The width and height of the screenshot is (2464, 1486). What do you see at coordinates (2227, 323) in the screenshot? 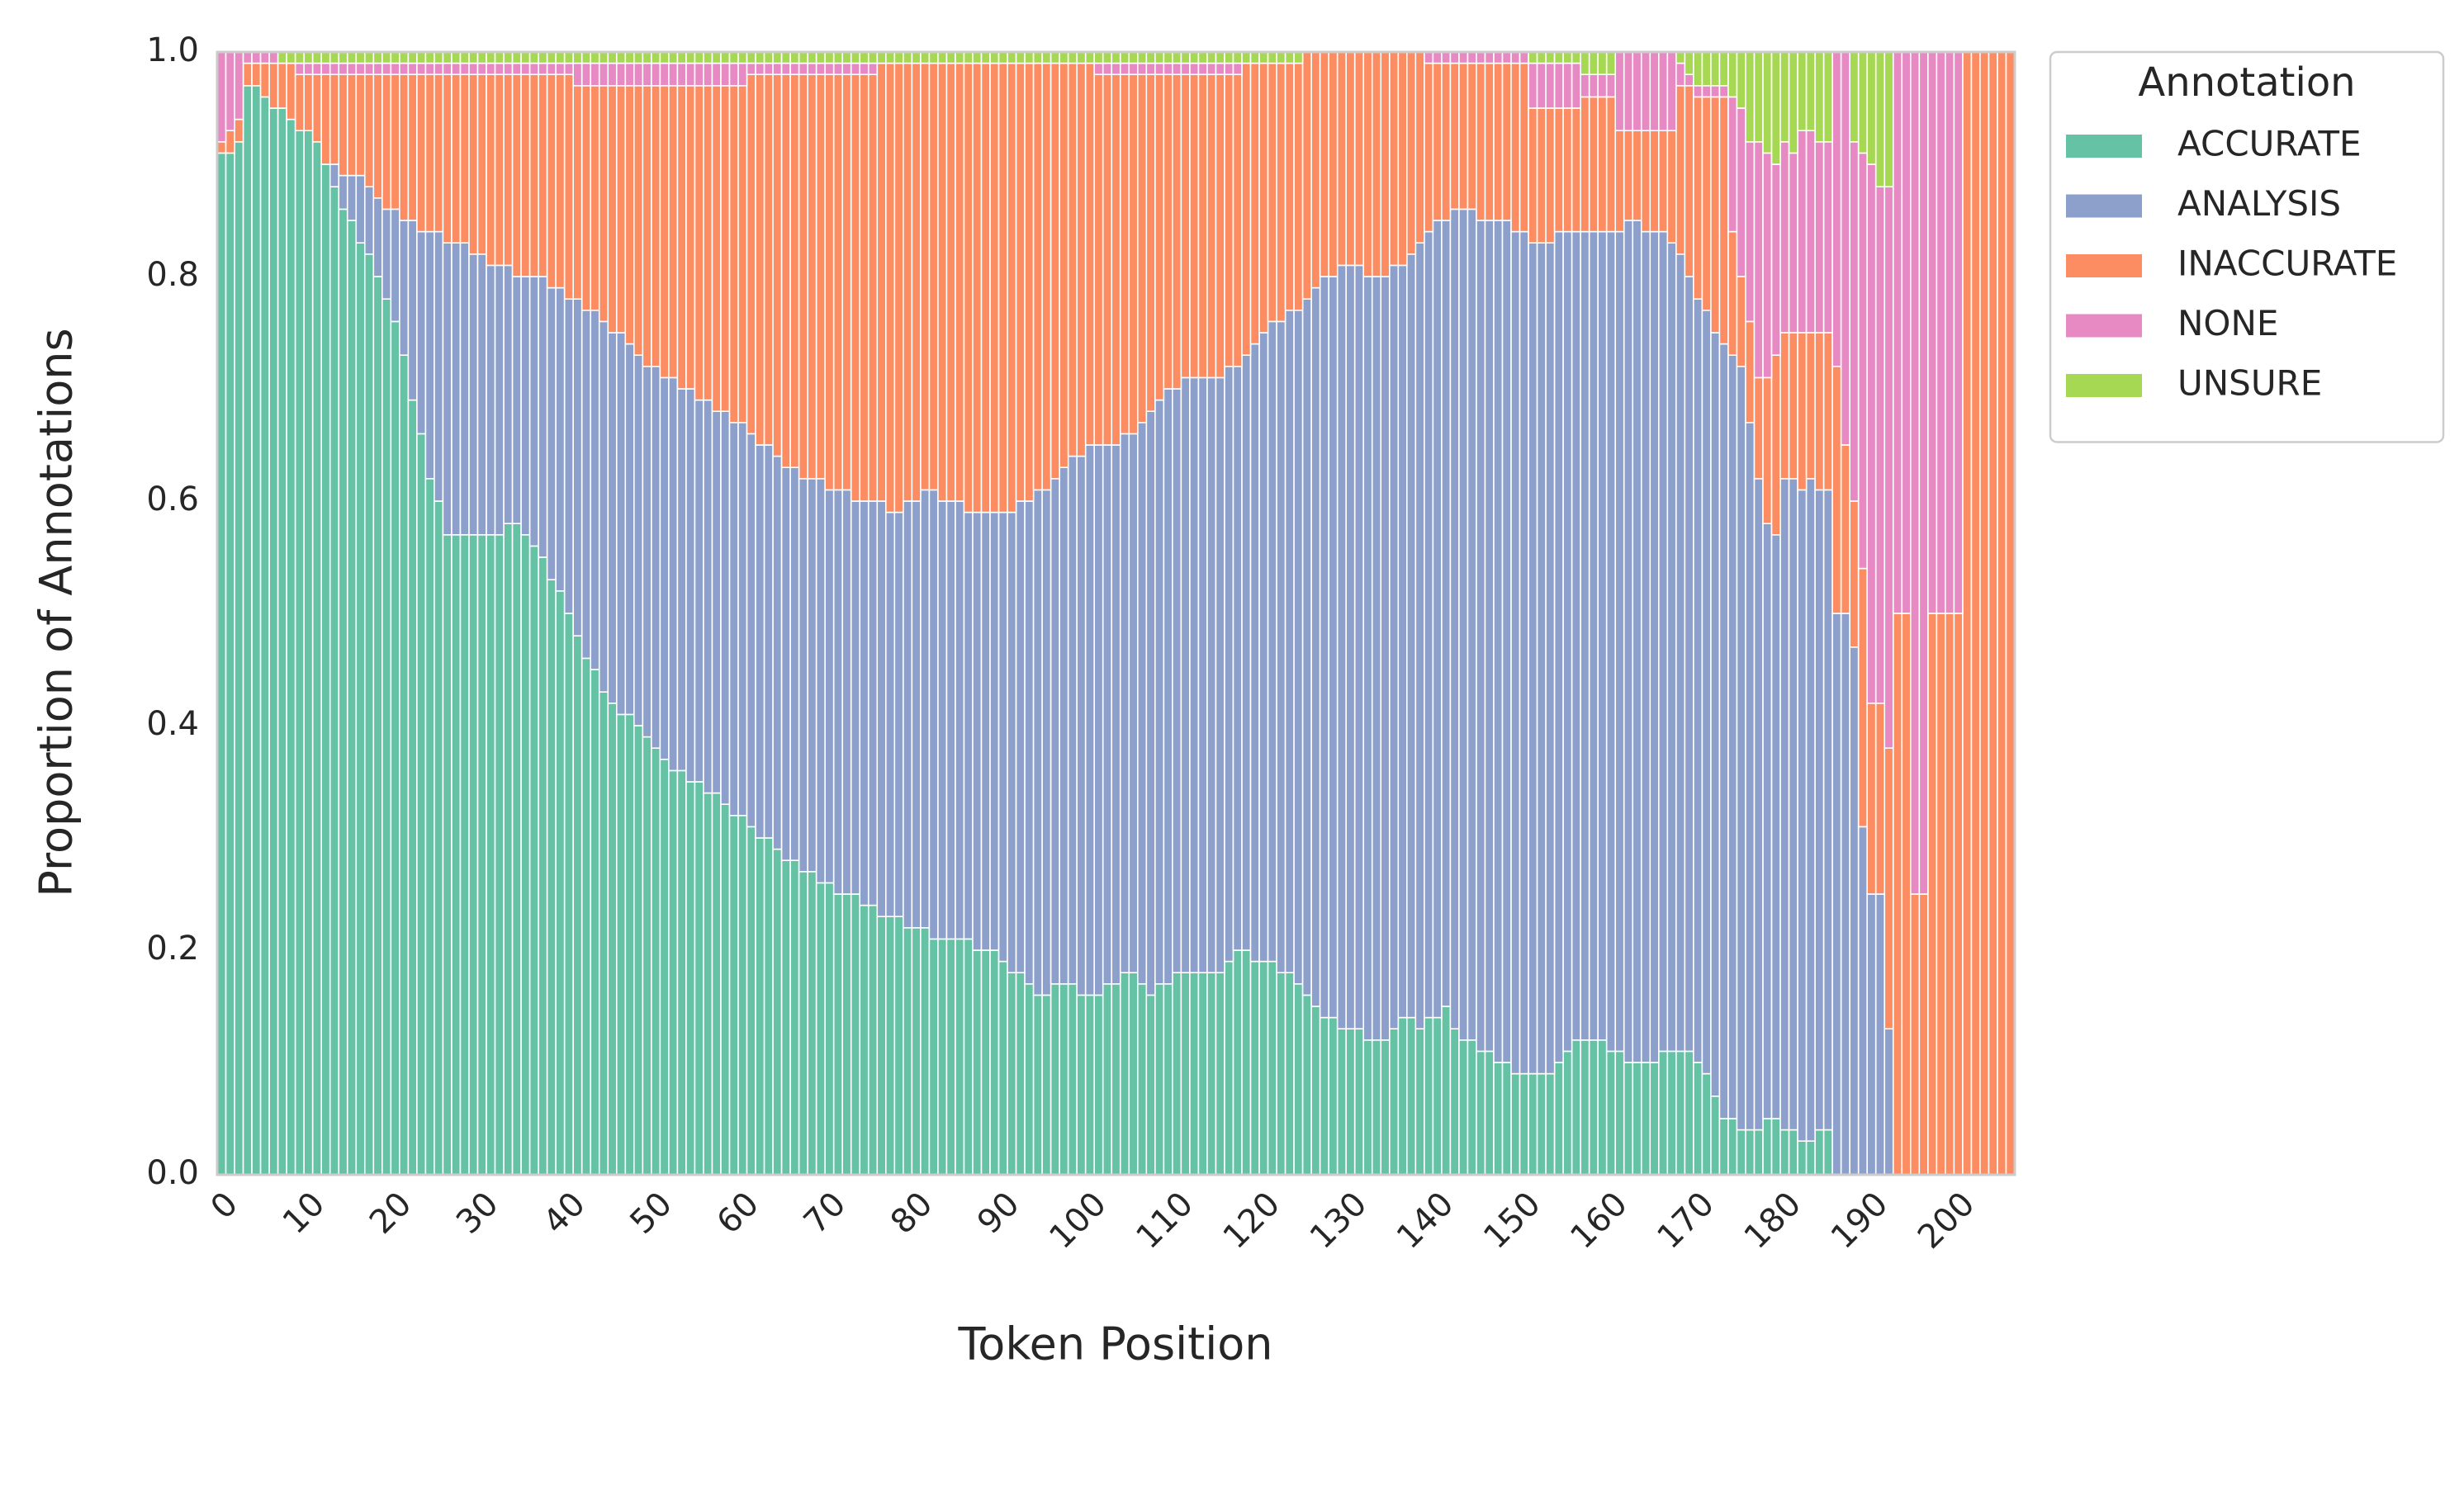
I see `legend-label: NONE` at bounding box center [2227, 323].